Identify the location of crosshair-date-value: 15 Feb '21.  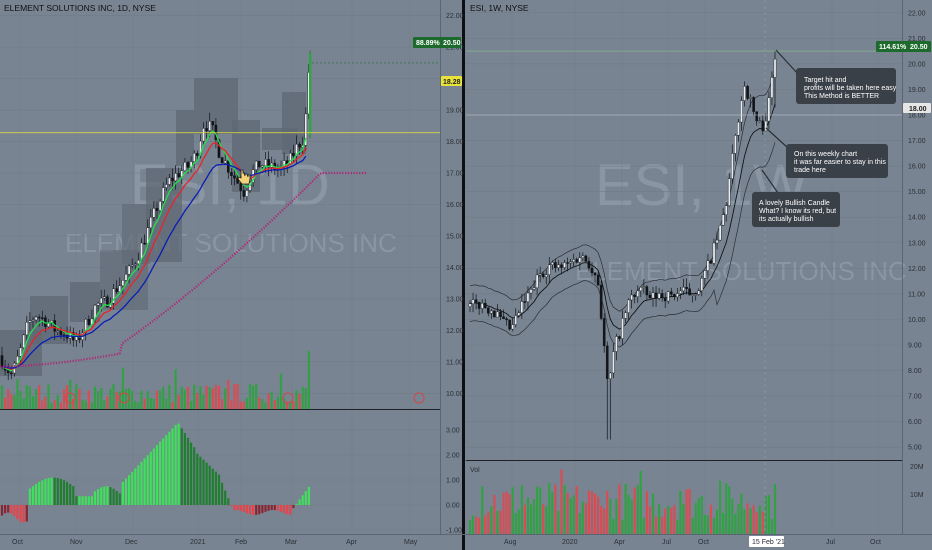
(768, 542).